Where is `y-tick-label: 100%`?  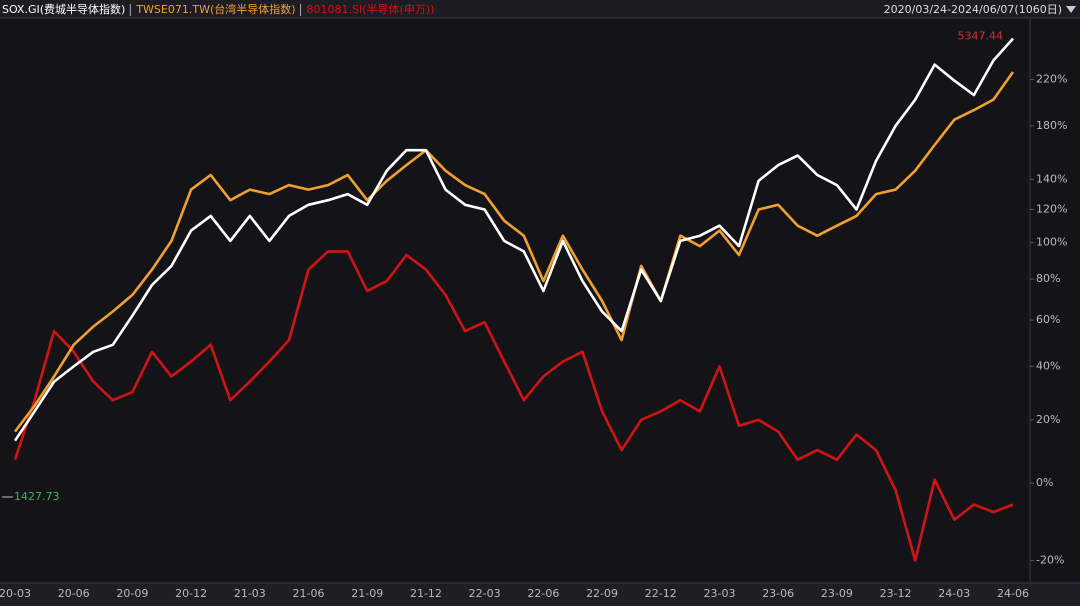
y-tick-label: 100% is located at coordinates (1051, 242).